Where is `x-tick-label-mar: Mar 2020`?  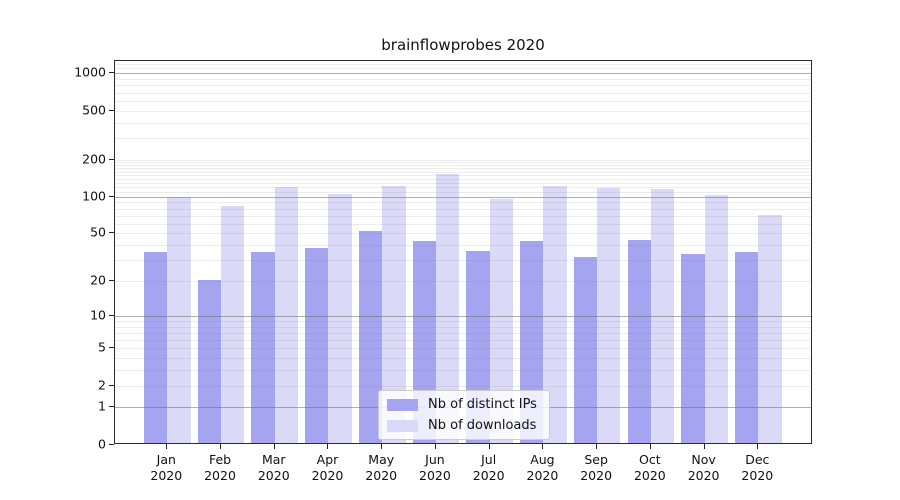
x-tick-label-mar: Mar 2020 is located at coordinates (273, 467).